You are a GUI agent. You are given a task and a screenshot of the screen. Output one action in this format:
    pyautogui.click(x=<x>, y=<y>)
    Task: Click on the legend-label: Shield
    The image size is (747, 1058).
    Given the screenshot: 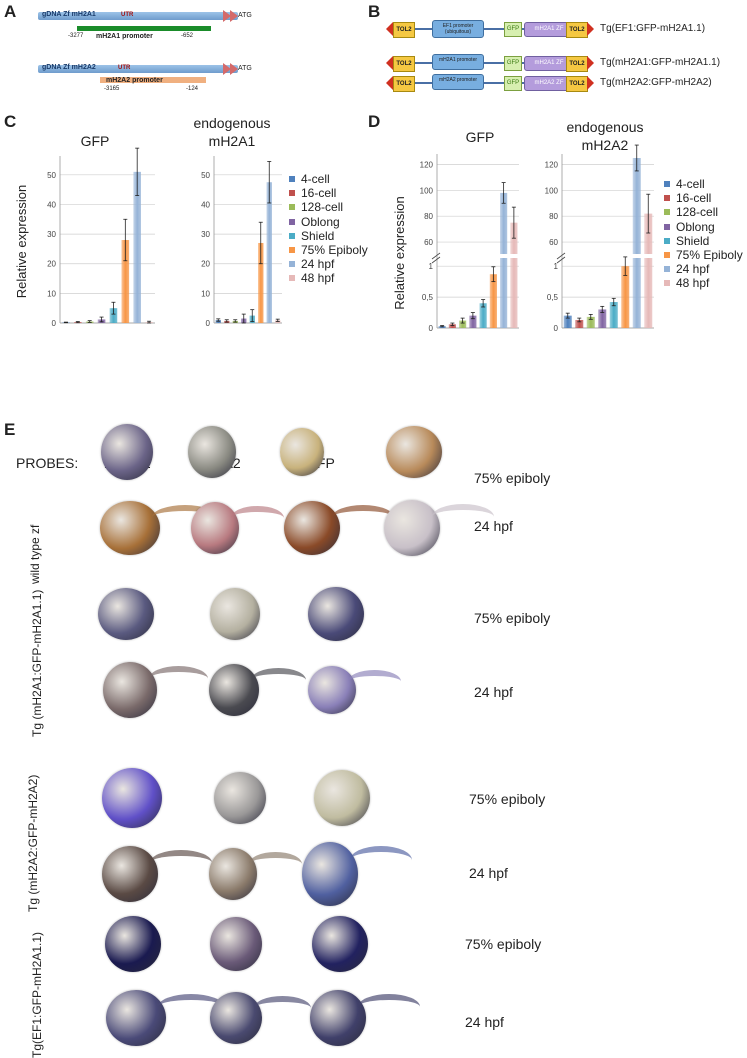 What is the action you would take?
    pyautogui.click(x=693, y=240)
    